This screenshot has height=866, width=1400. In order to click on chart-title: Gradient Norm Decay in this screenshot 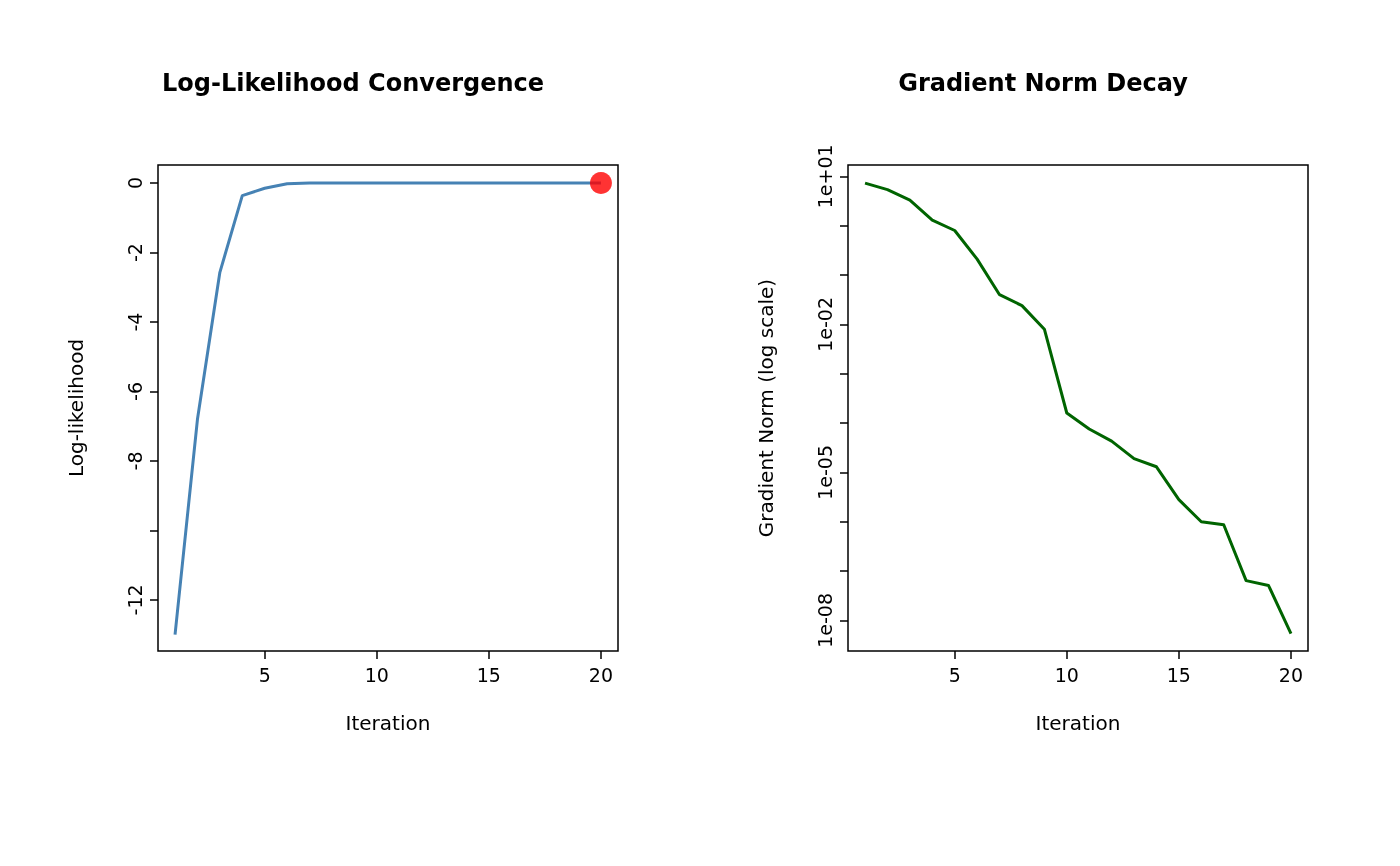, I will do `click(1043, 83)`.